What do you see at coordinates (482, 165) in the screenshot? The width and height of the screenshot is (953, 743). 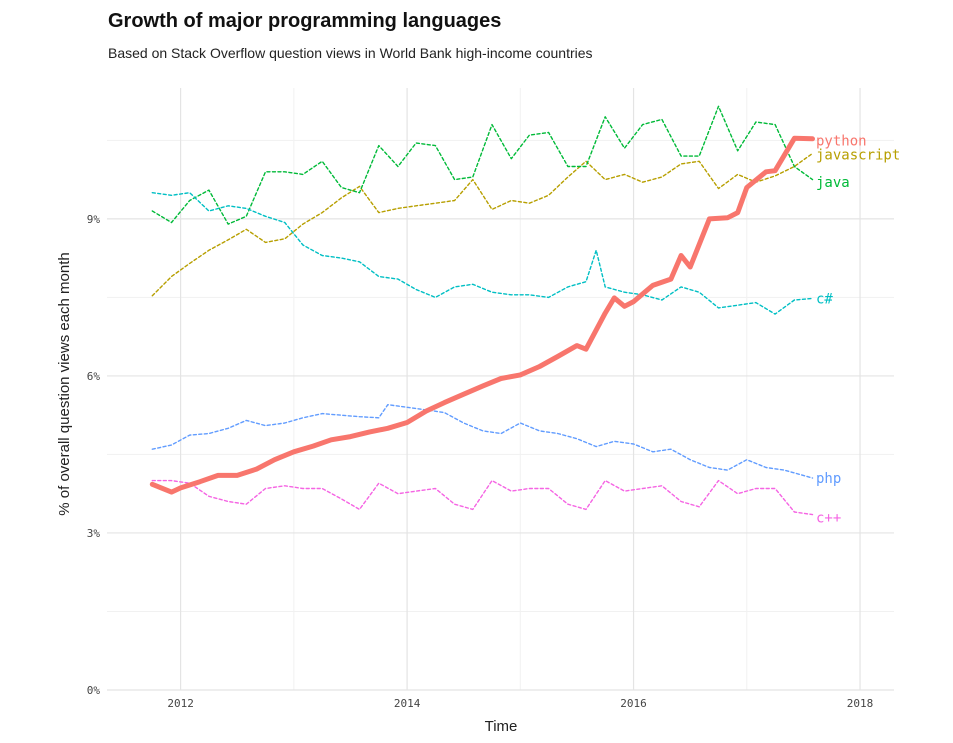 I see `series-line-java` at bounding box center [482, 165].